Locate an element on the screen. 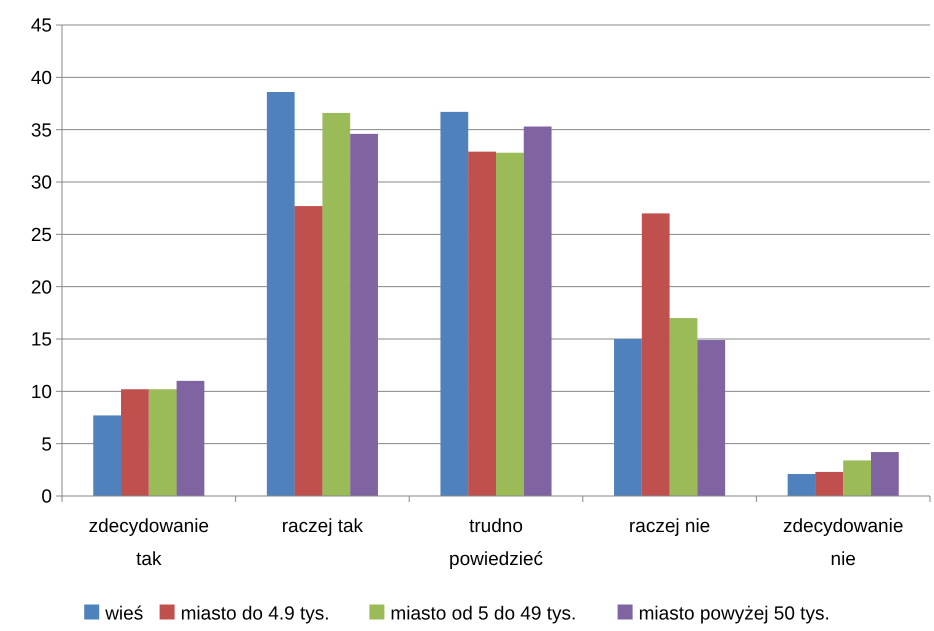 Image resolution: width=934 pixels, height=631 pixels. y-tick-label: 10 is located at coordinates (41, 392).